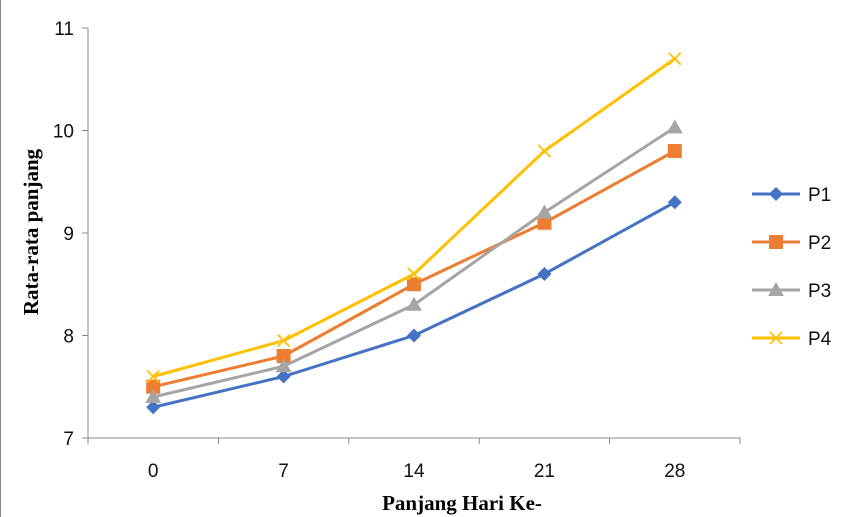 This screenshot has height=517, width=850. What do you see at coordinates (792, 267) in the screenshot?
I see `legend: P1 P2 P3 P4` at bounding box center [792, 267].